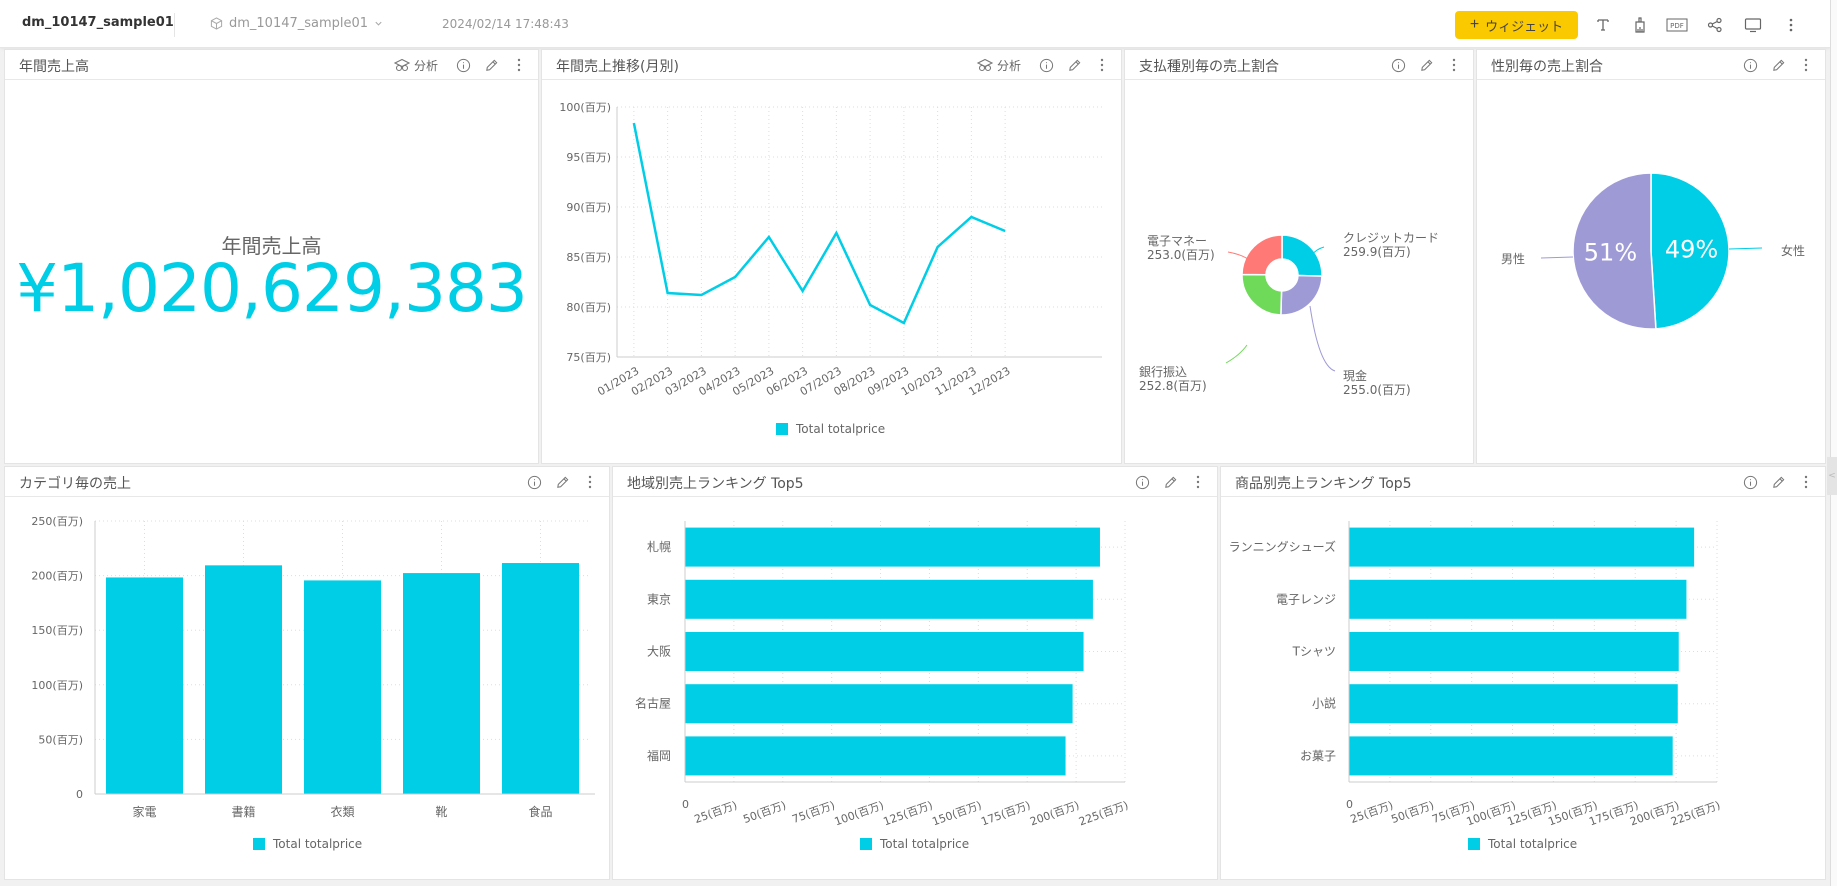 Image resolution: width=1837 pixels, height=886 pixels. What do you see at coordinates (1753, 25) in the screenshot?
I see `monitor-icon` at bounding box center [1753, 25].